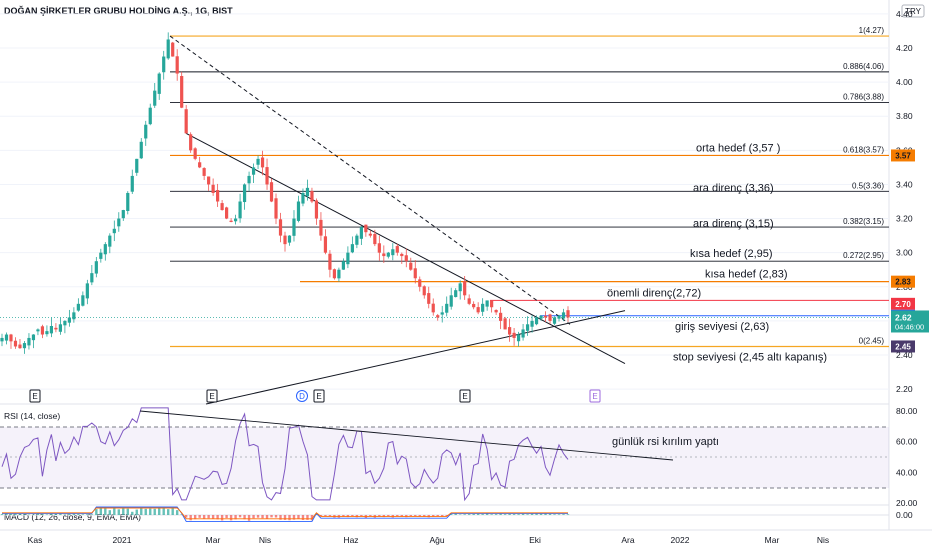 The width and height of the screenshot is (932, 555). What do you see at coordinates (738, 148) in the screenshot?
I see `annotation-text: orta hedef (3,57 )` at bounding box center [738, 148].